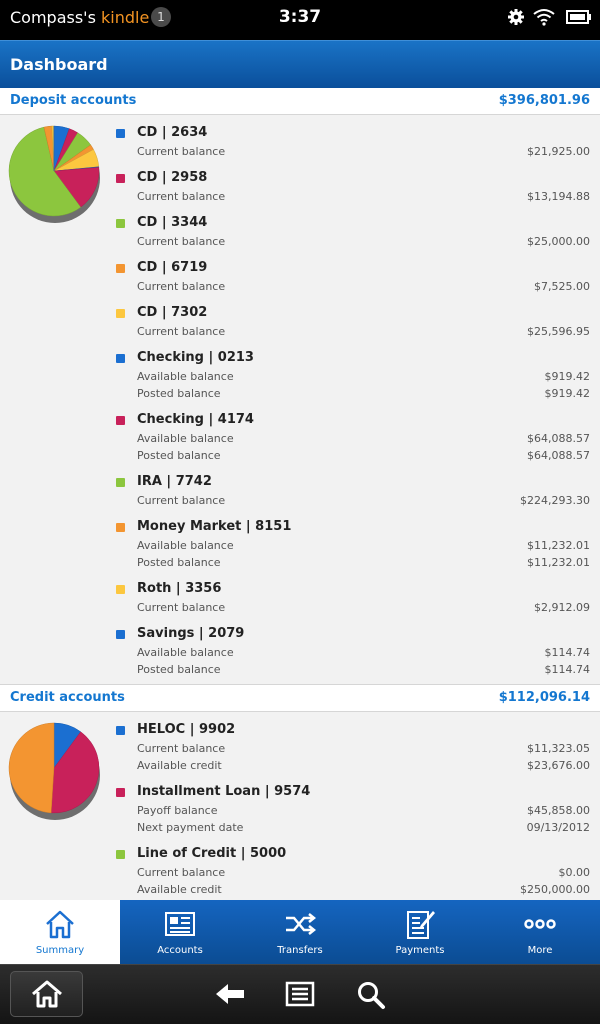 The width and height of the screenshot is (600, 1024). What do you see at coordinates (190, 827) in the screenshot?
I see `balance-label: Next payment date` at bounding box center [190, 827].